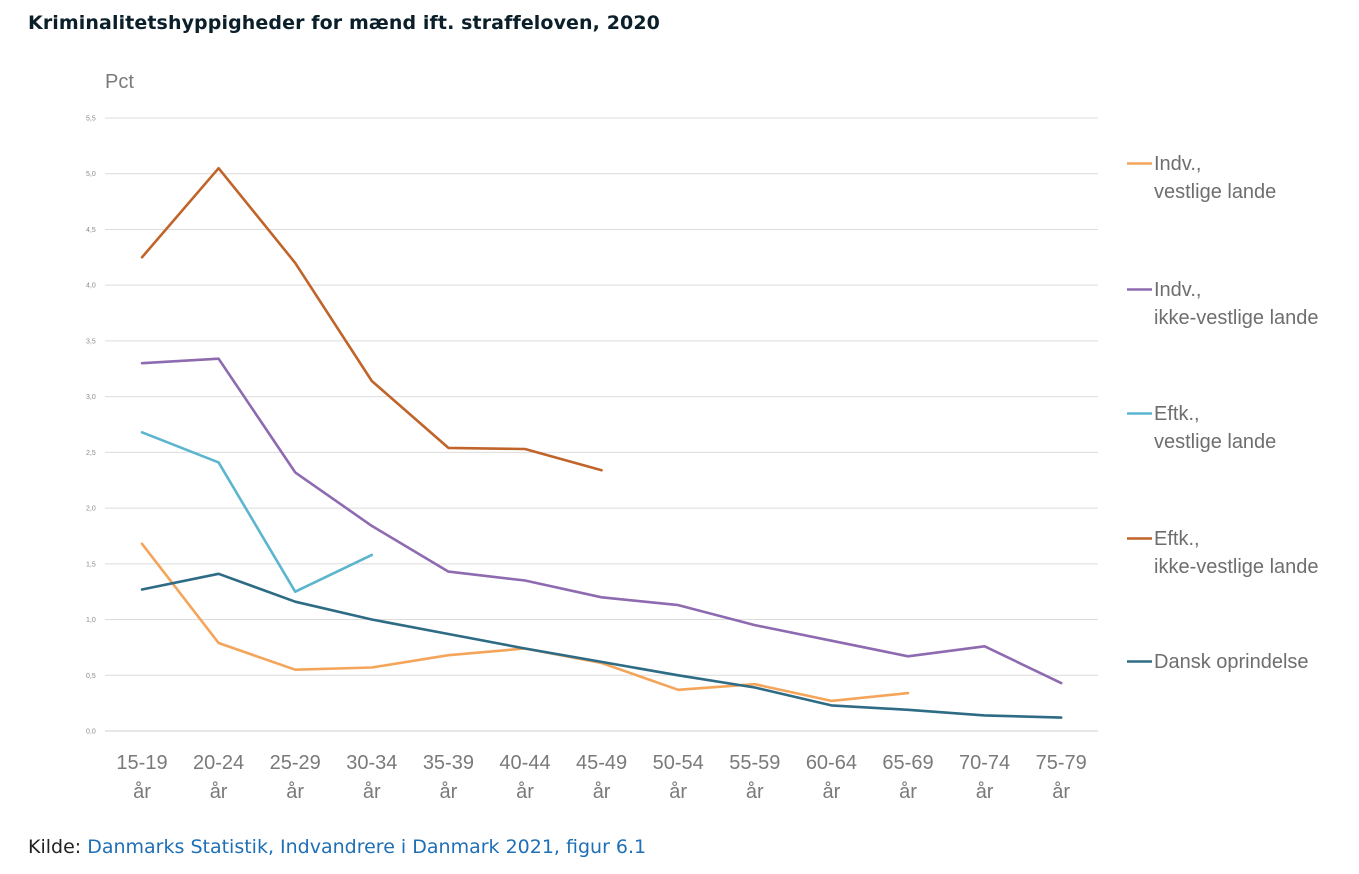 The width and height of the screenshot is (1359, 874). What do you see at coordinates (831, 763) in the screenshot?
I see `x-tick-label: 60-64` at bounding box center [831, 763].